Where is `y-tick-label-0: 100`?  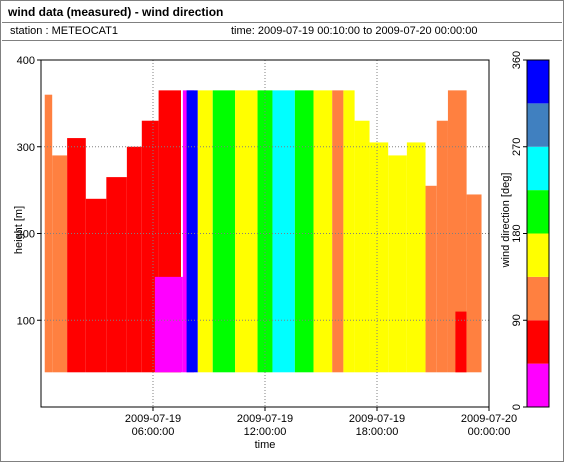
y-tick-label-0: 100 is located at coordinates (26, 321).